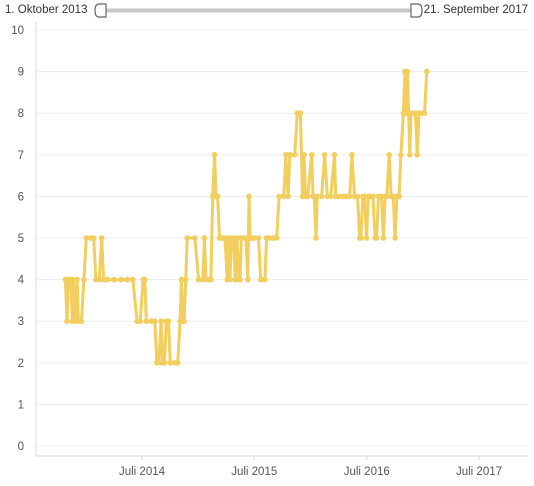 The width and height of the screenshot is (534, 486). What do you see at coordinates (21, 197) in the screenshot?
I see `y-tick-label: 6` at bounding box center [21, 197].